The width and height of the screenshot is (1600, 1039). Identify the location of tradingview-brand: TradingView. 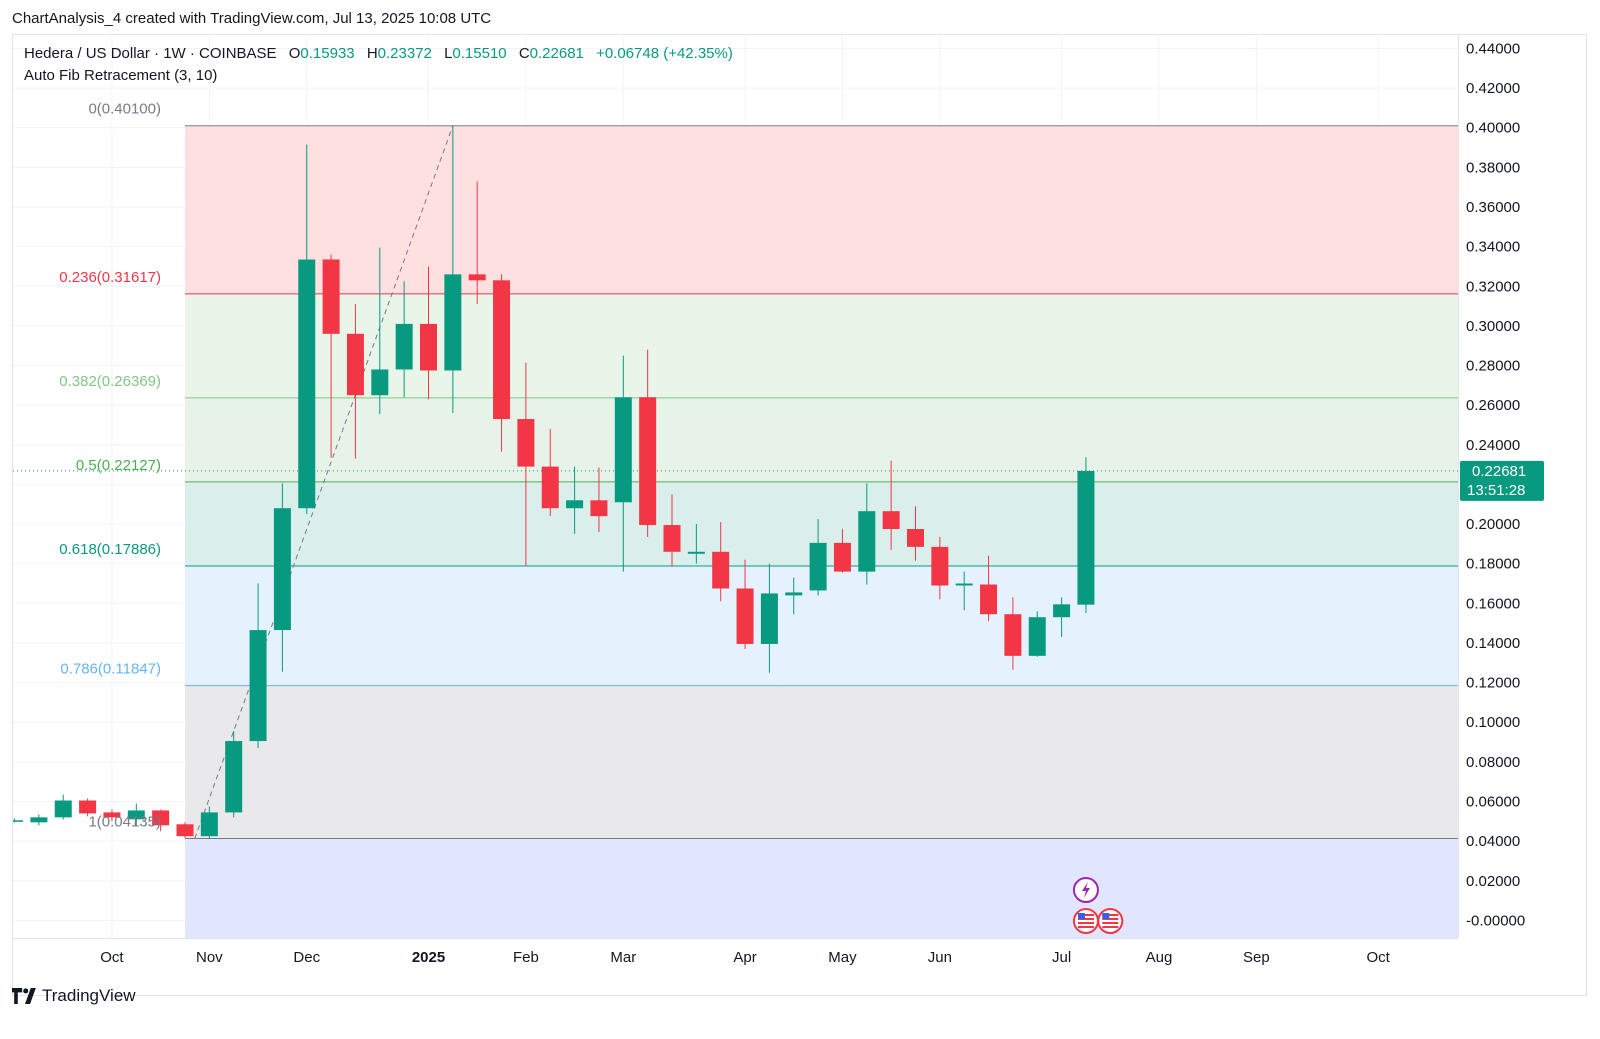
(74, 996).